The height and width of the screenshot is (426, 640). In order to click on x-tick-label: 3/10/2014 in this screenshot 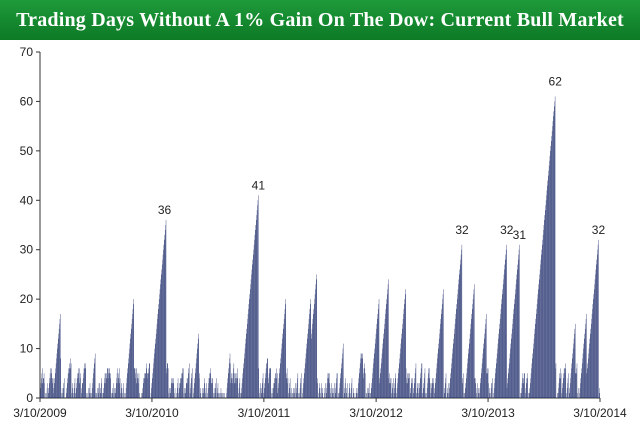, I will do `click(600, 413)`.